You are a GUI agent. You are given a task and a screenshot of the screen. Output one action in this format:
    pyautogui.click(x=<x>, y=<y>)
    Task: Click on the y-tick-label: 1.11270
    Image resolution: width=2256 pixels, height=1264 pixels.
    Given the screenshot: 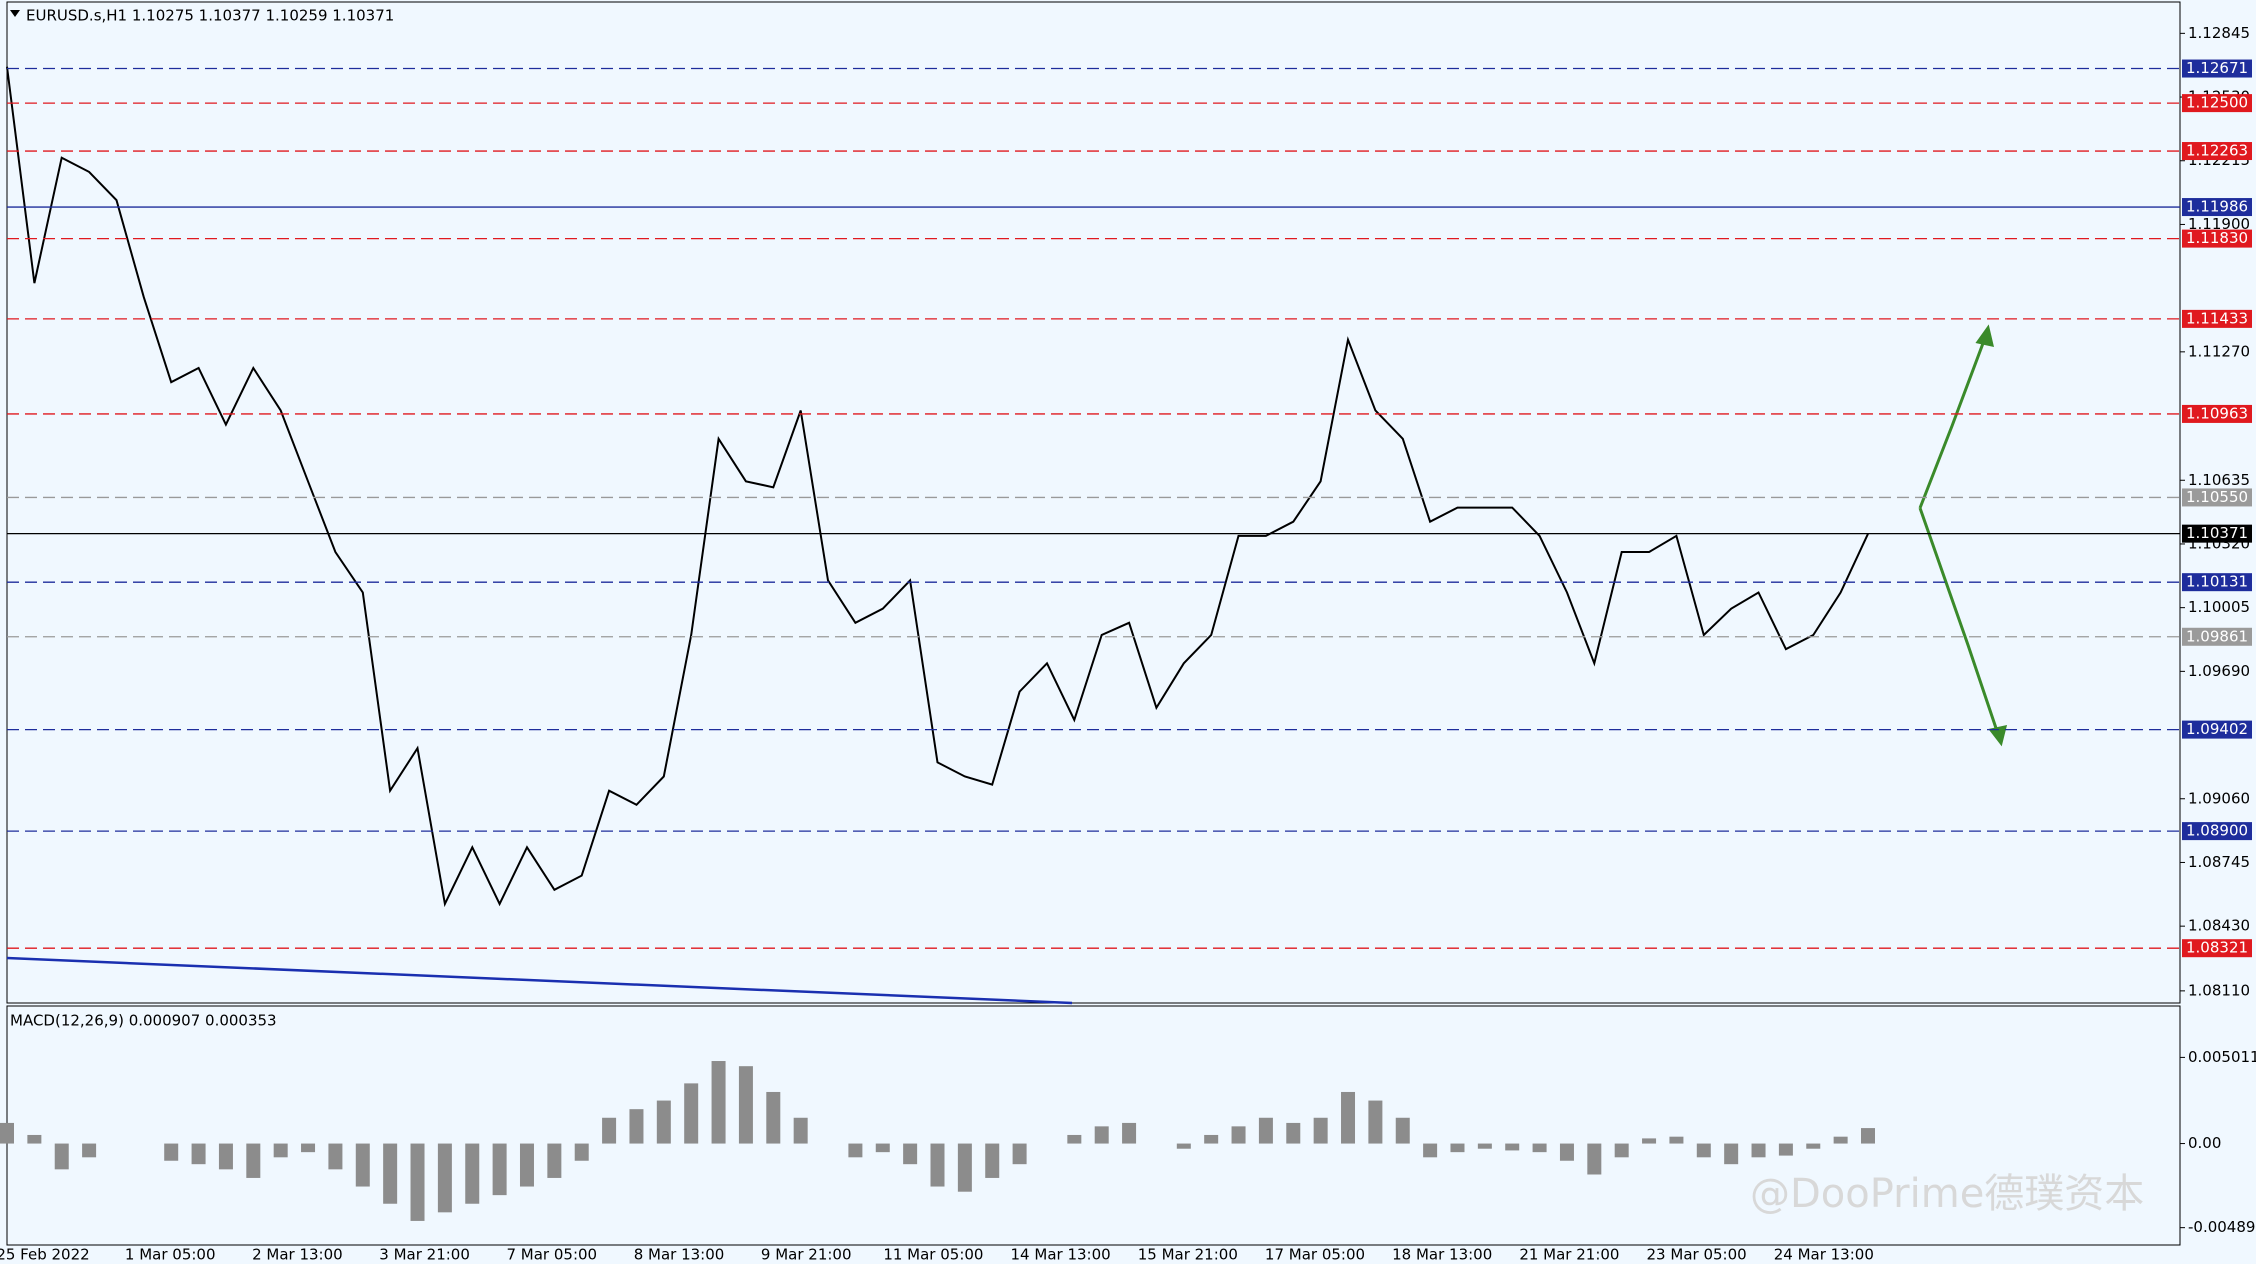 What is the action you would take?
    pyautogui.click(x=2219, y=351)
    